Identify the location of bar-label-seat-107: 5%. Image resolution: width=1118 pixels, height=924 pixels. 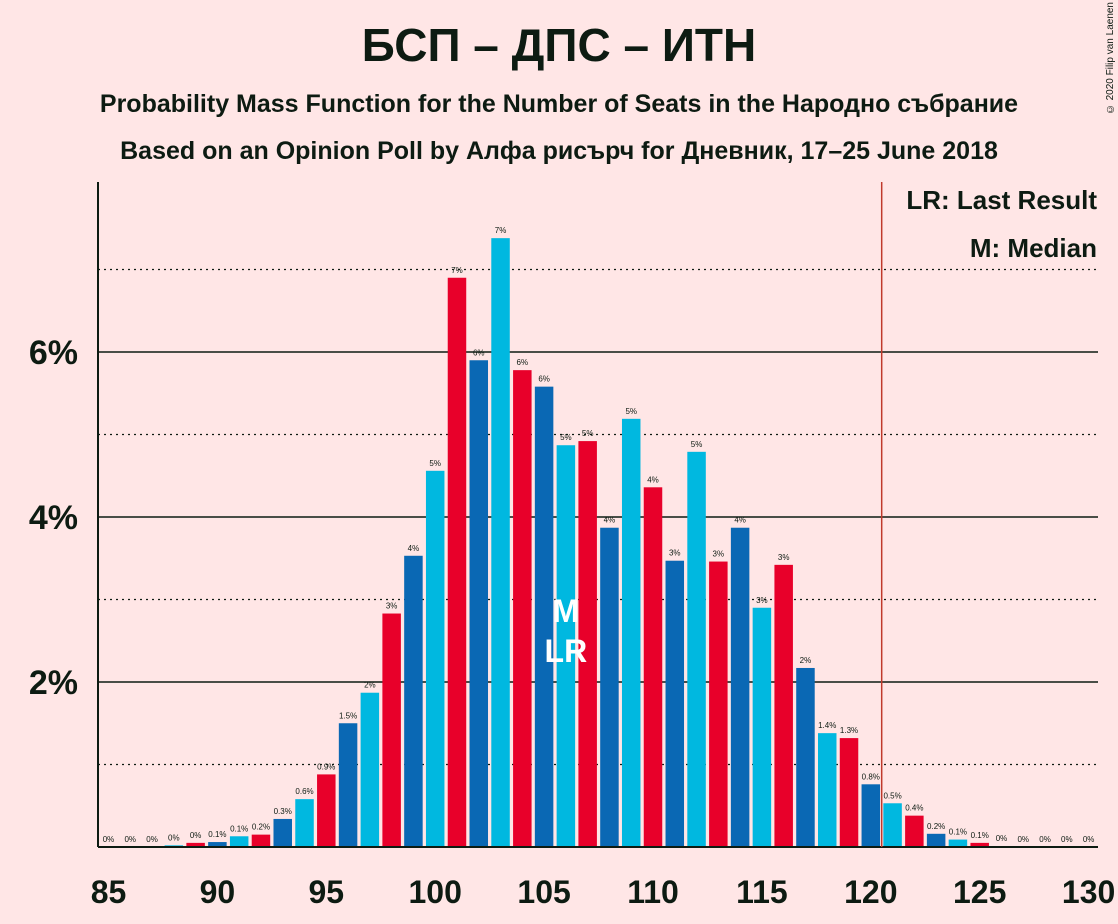
(588, 433).